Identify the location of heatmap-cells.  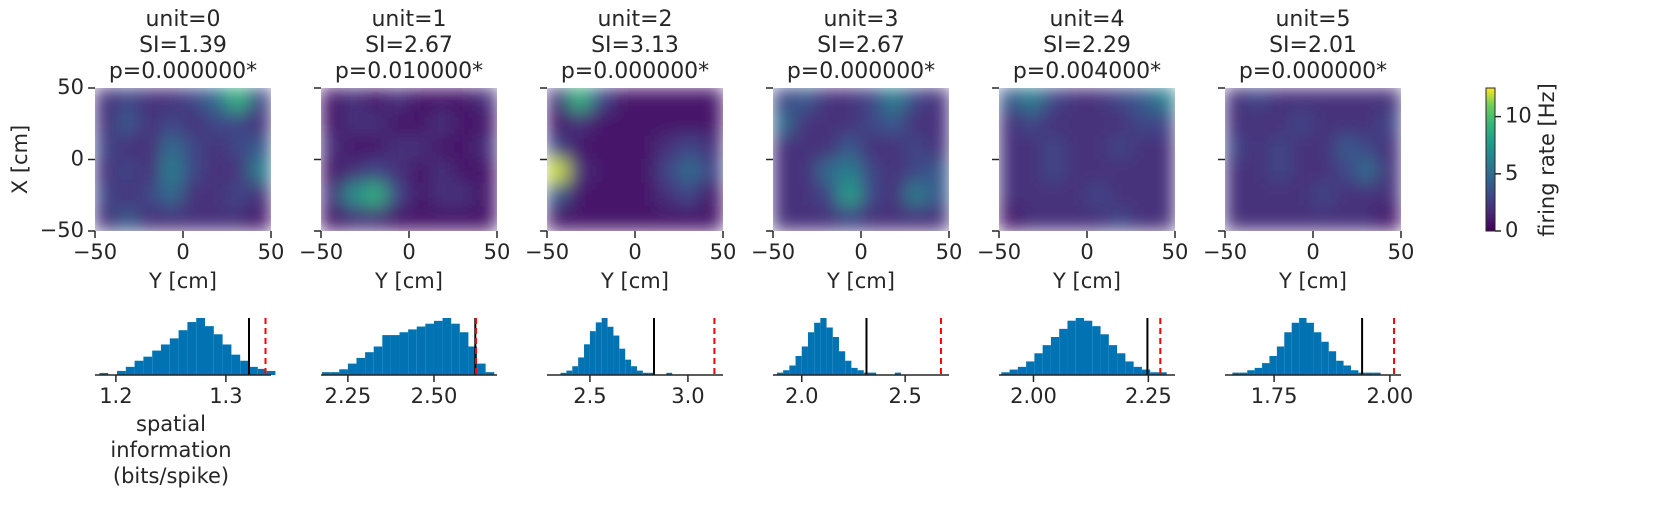
(1087, 159).